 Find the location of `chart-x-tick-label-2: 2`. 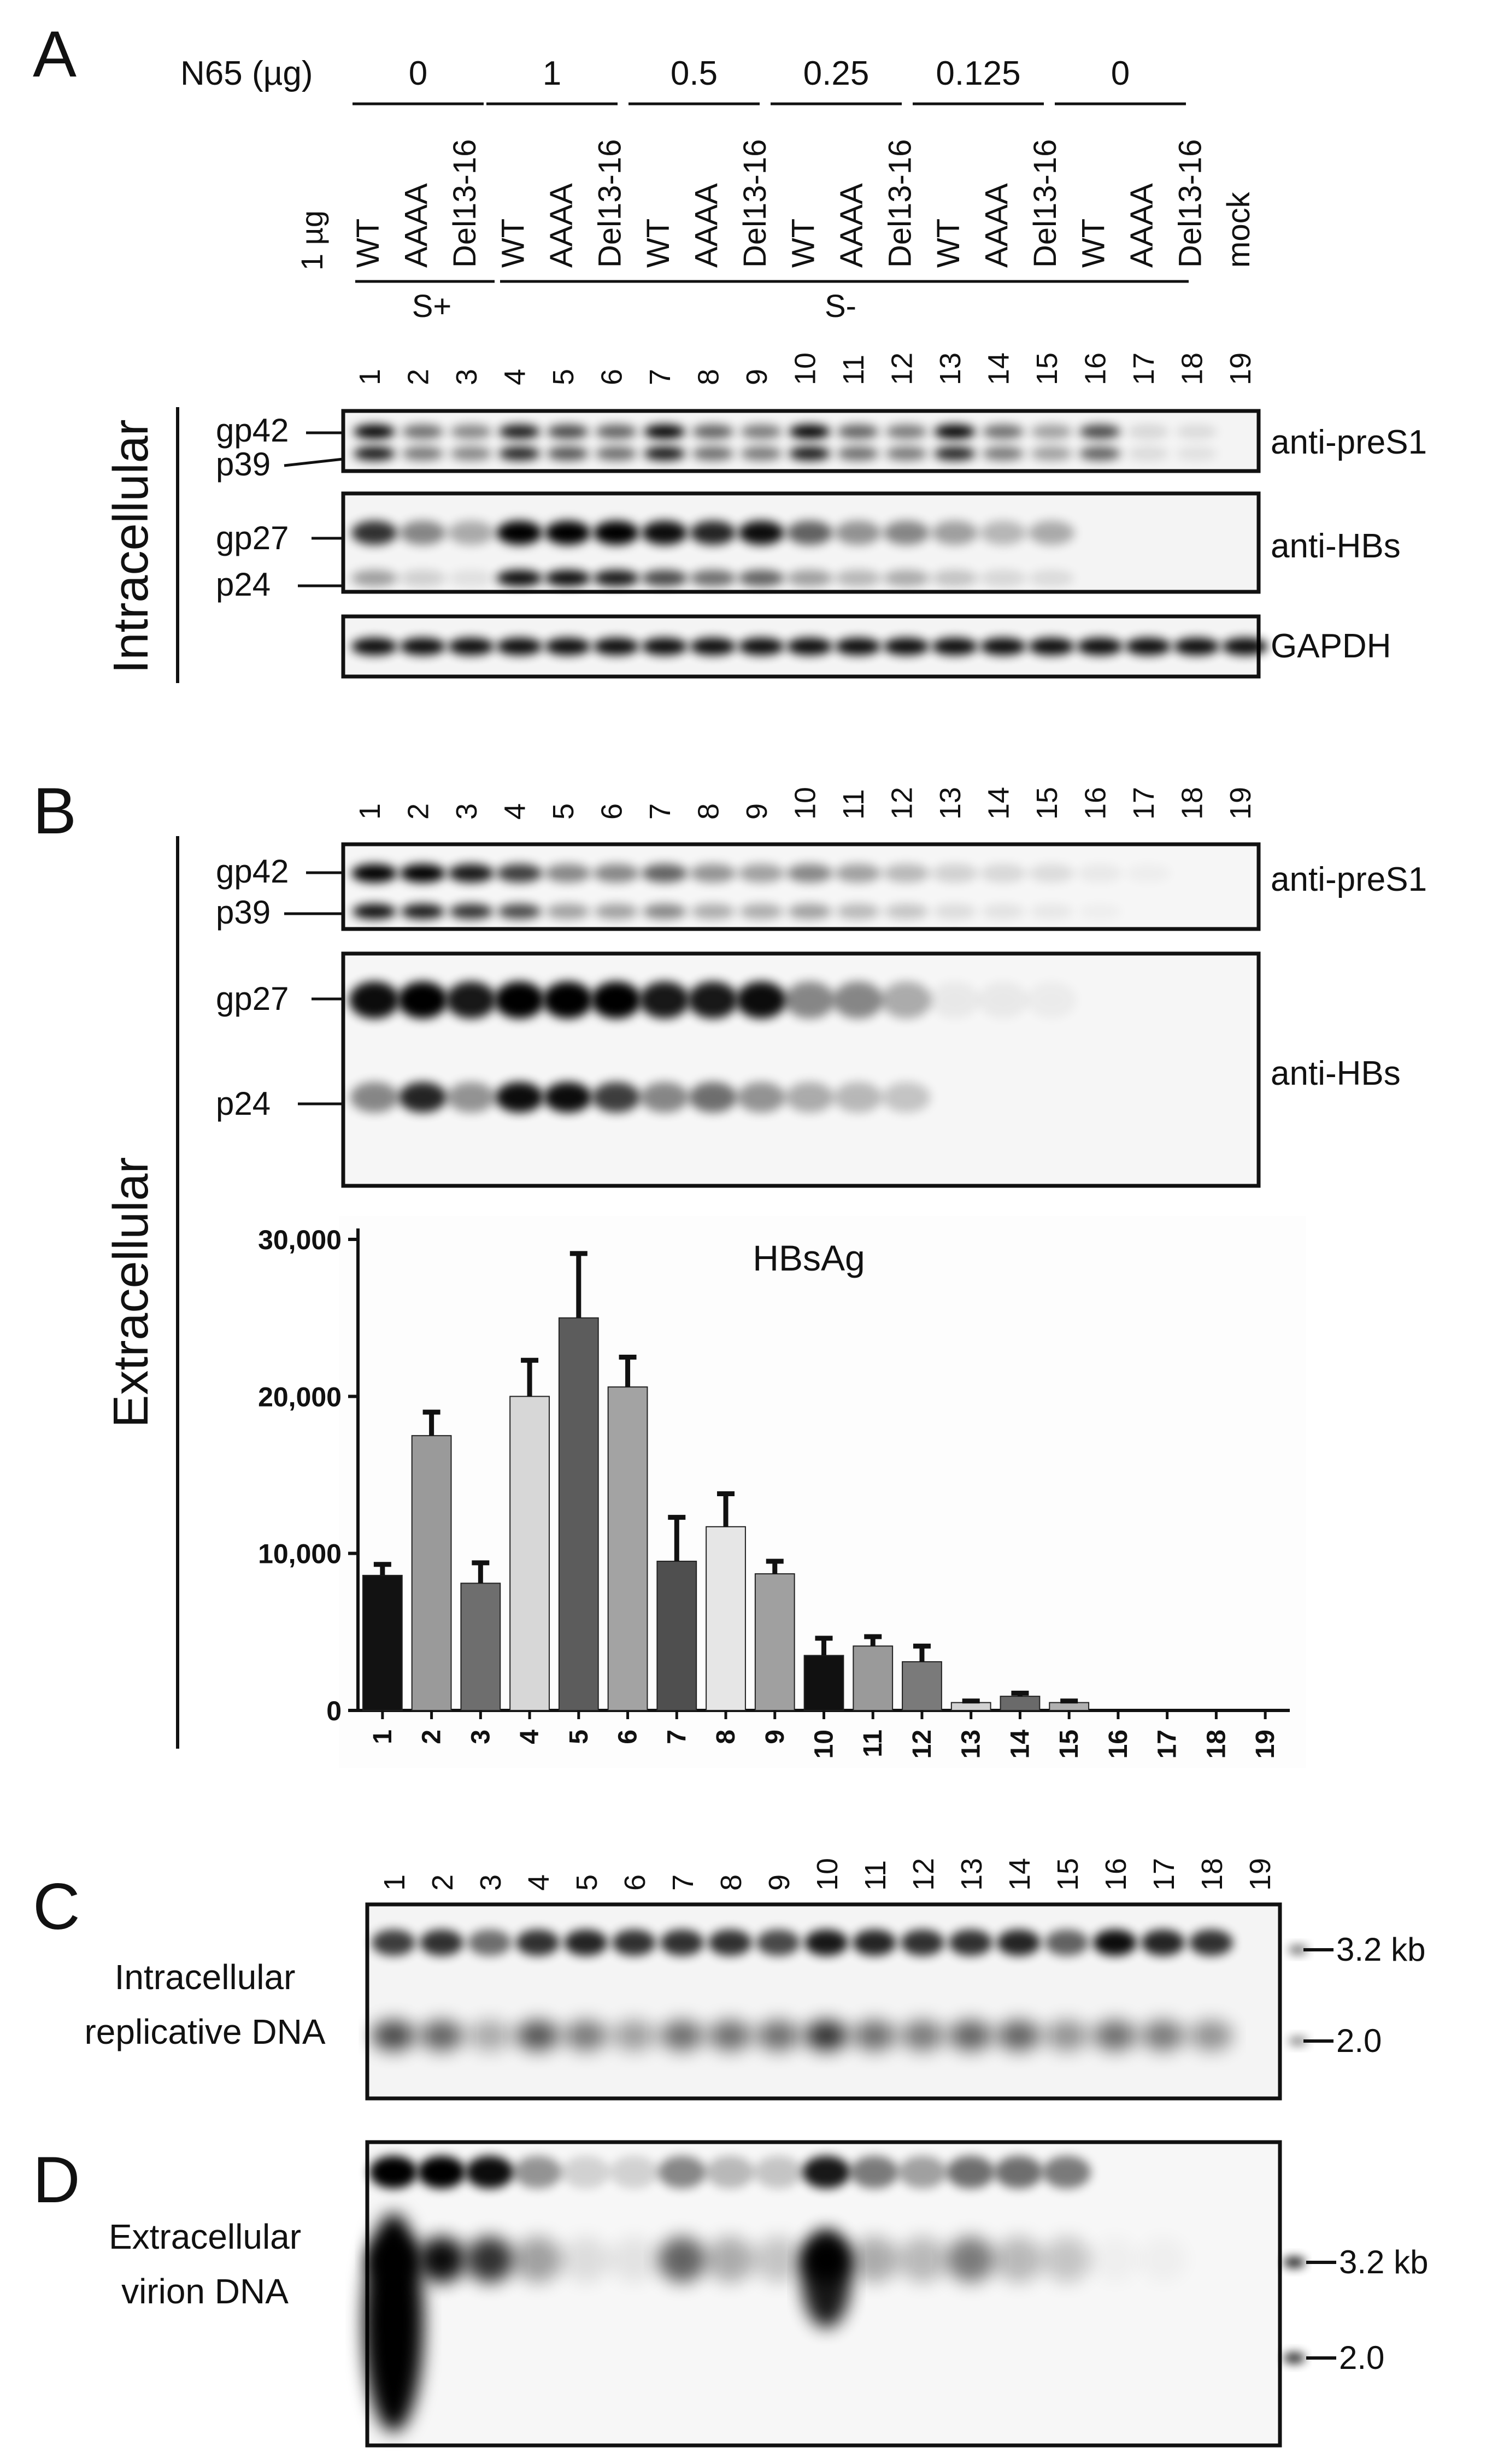

chart-x-tick-label-2: 2 is located at coordinates (432, 1737).